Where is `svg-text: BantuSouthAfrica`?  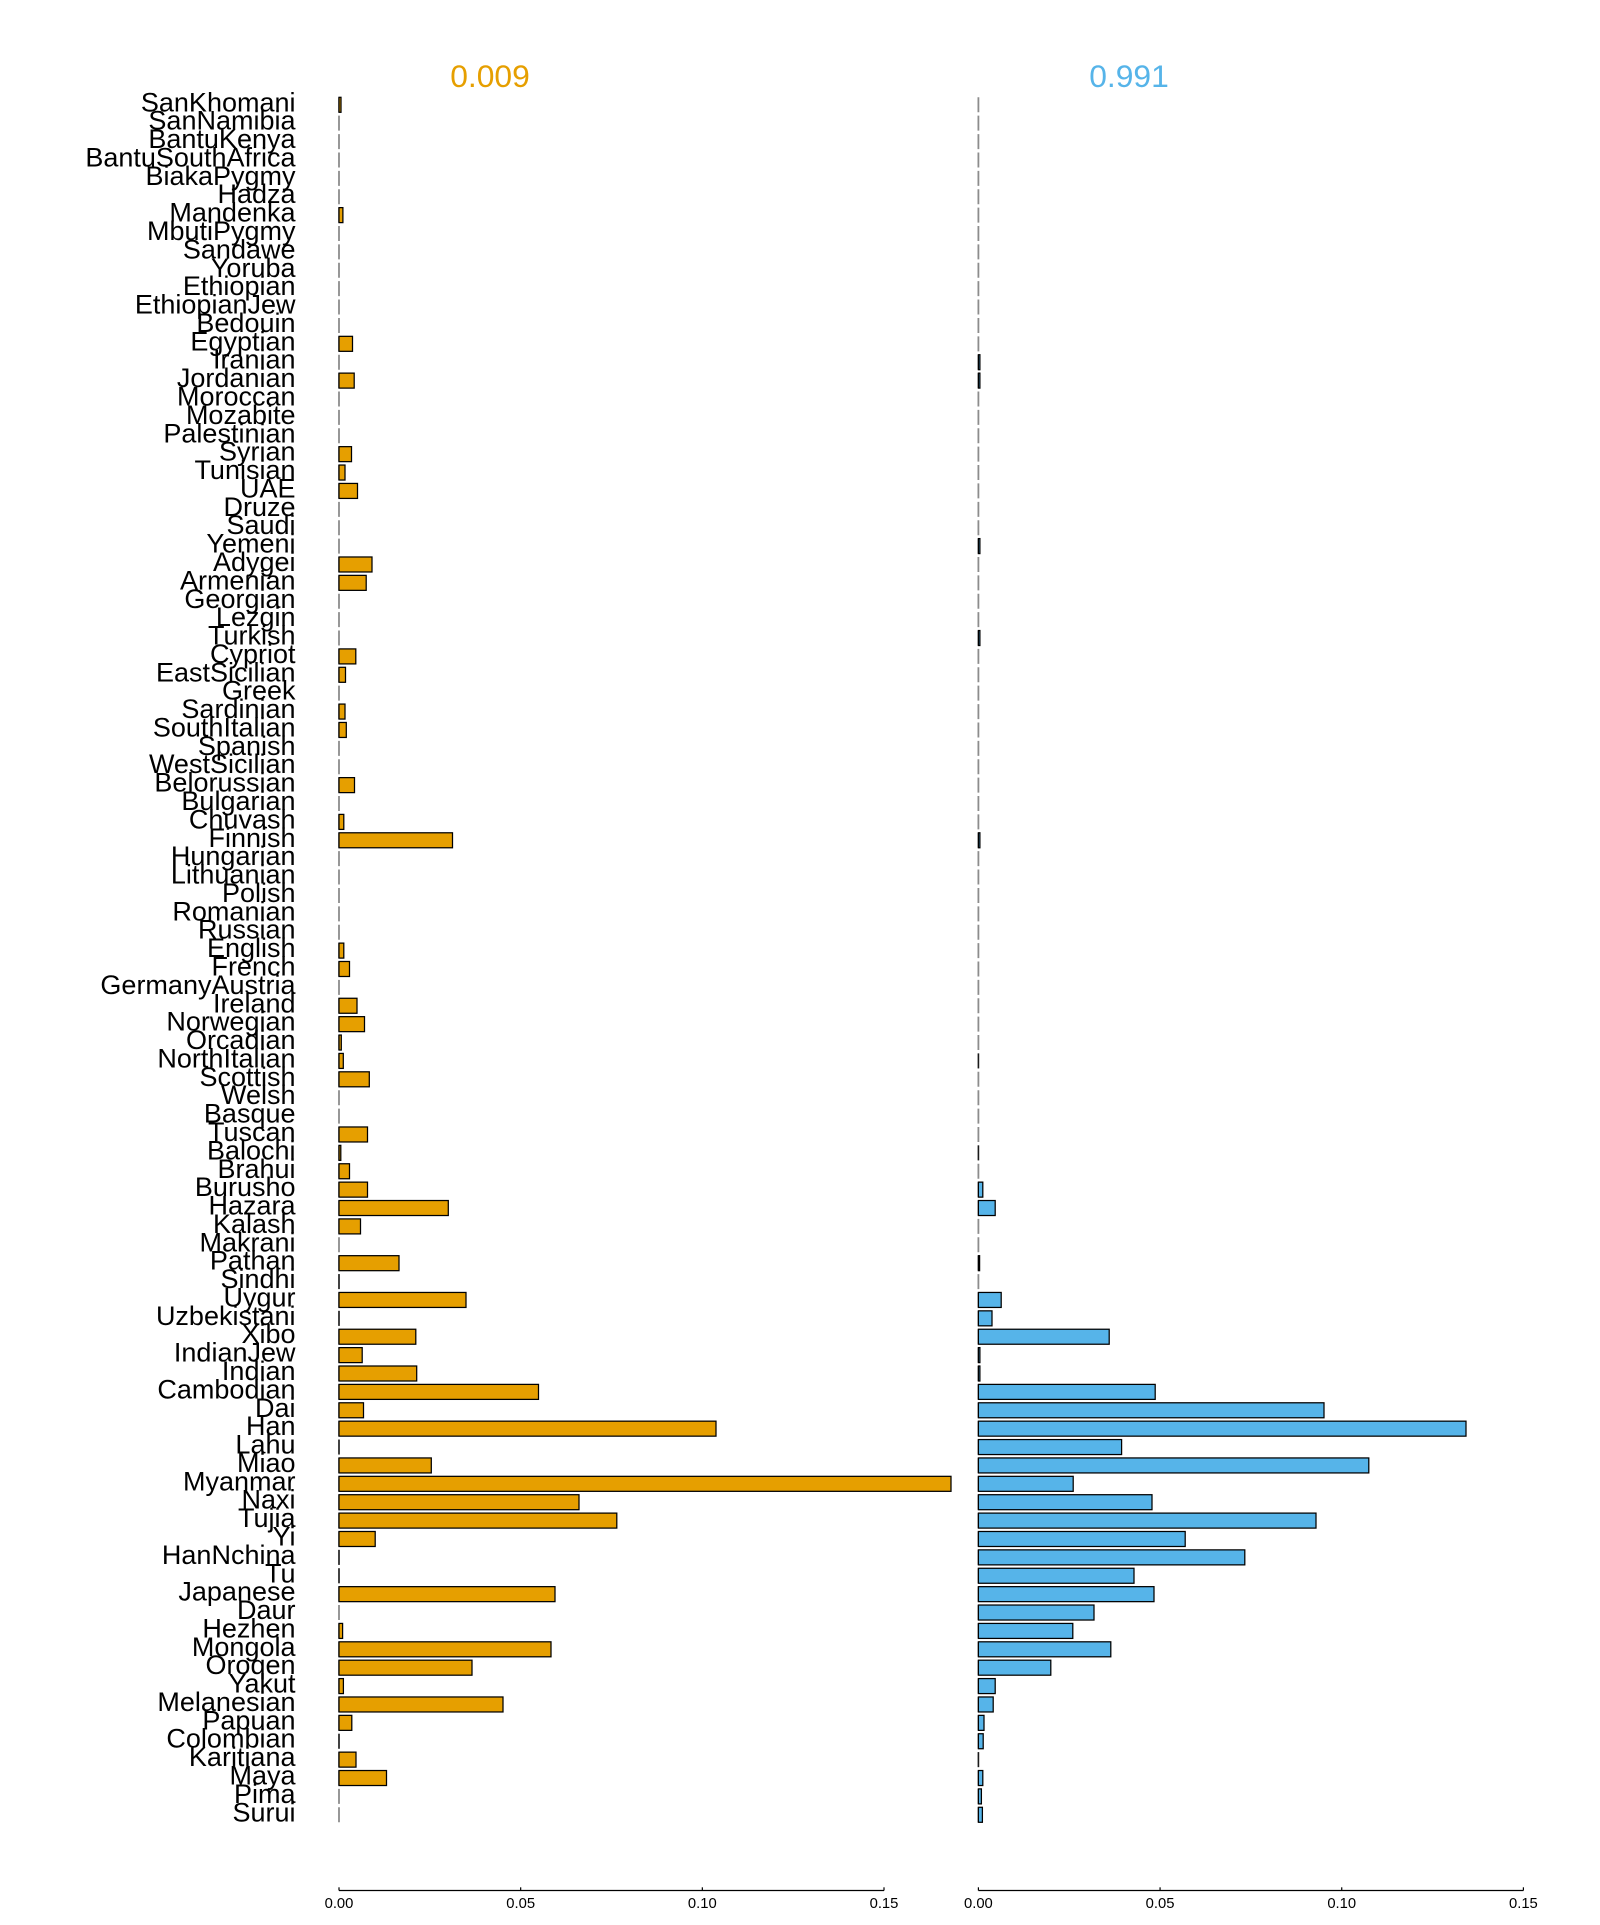 svg-text: BantuSouthAfrica is located at coordinates (190, 157).